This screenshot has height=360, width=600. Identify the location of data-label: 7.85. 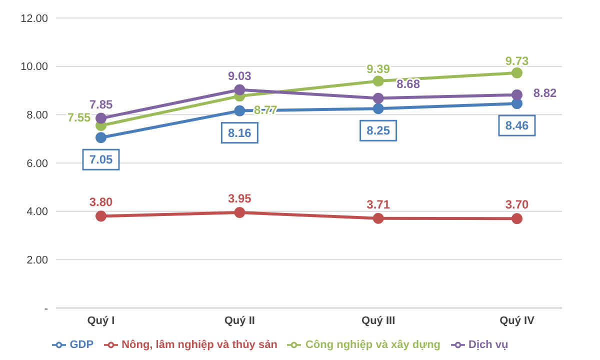
(101, 104).